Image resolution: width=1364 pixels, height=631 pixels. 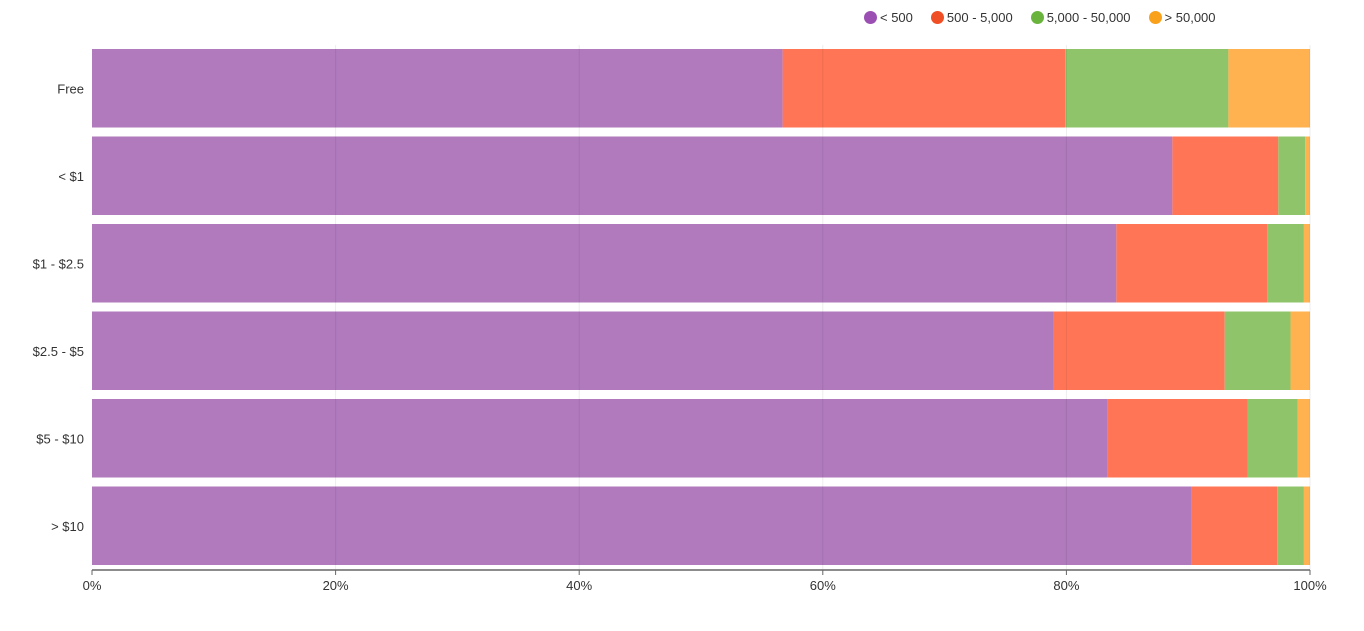 What do you see at coordinates (70, 88) in the screenshot?
I see `y-tick-label: Free` at bounding box center [70, 88].